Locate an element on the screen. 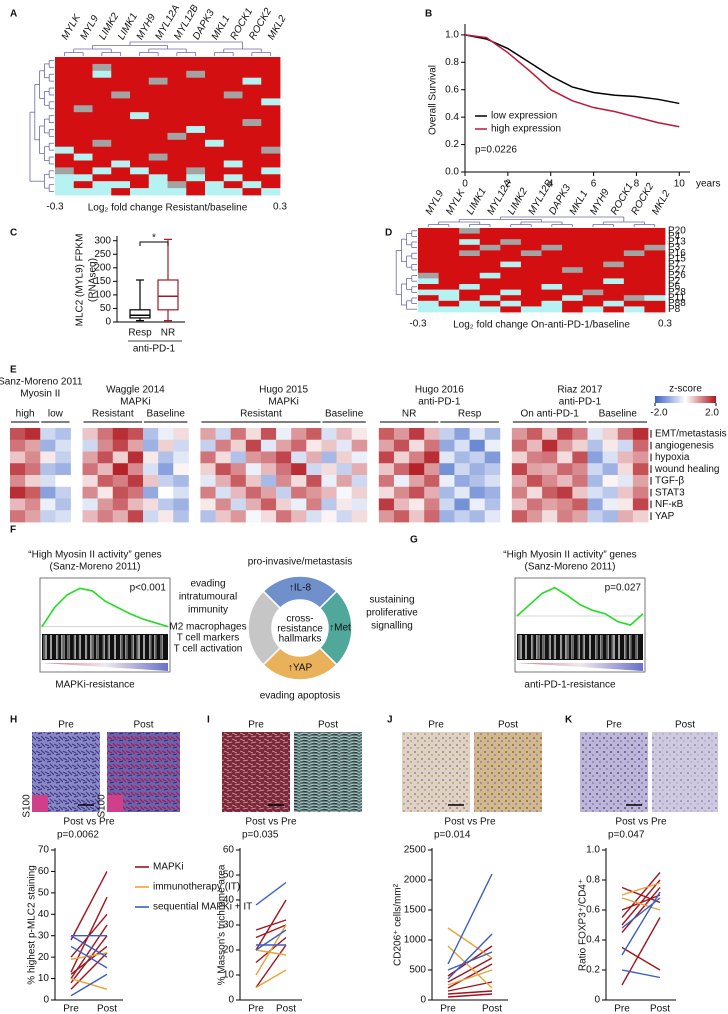 Image resolution: width=728 pixels, height=1014 pixels. study-title: Sanz-Moreno 2011 is located at coordinates (41, 382).